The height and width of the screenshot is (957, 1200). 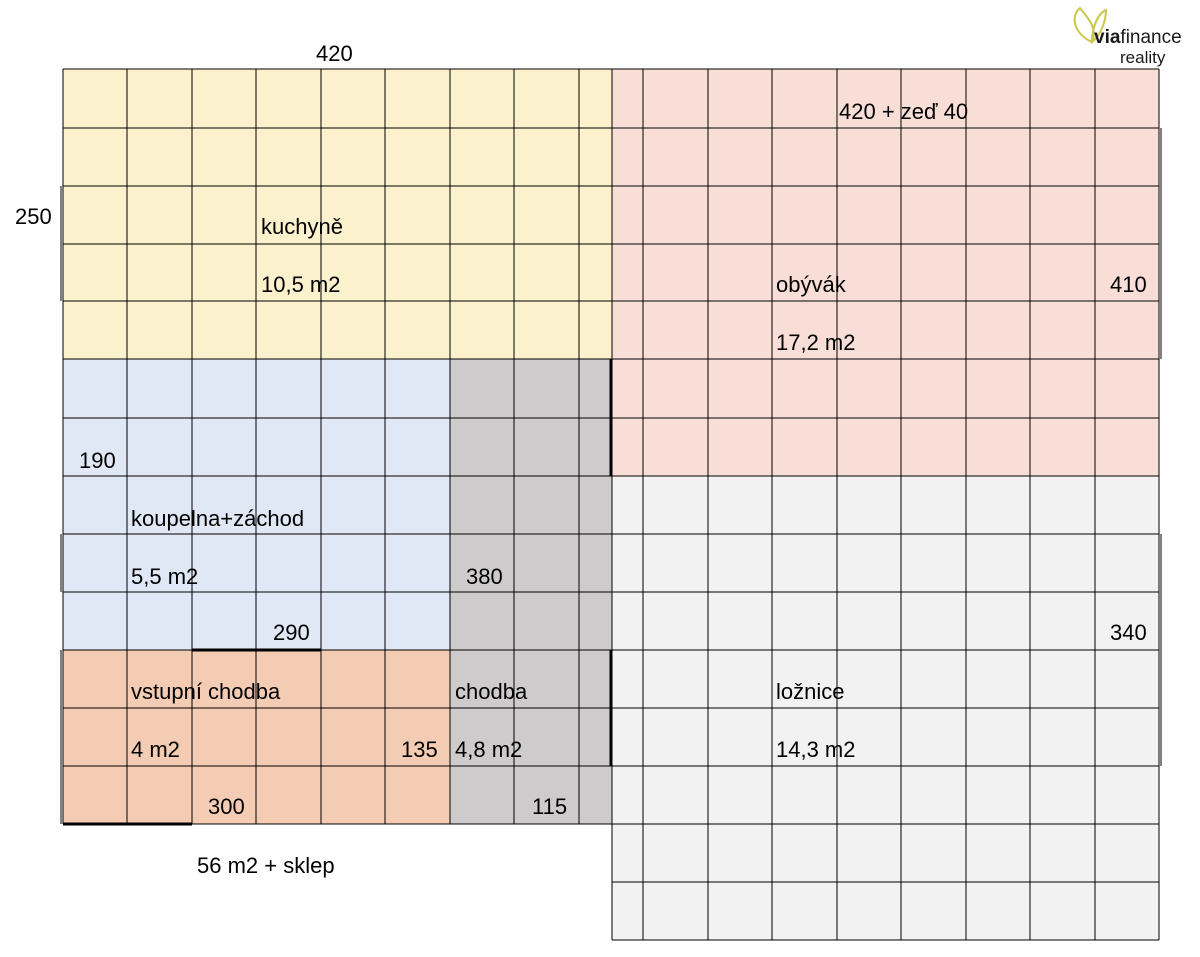 I want to click on corridor-lower-area, so click(x=531, y=737).